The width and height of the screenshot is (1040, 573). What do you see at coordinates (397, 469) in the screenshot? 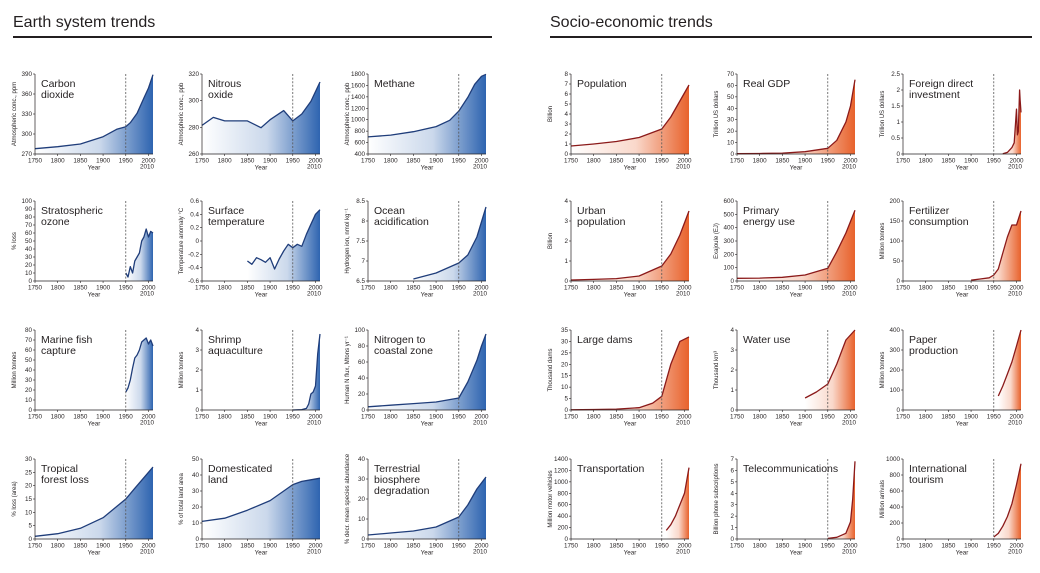
I see `panel-title-line: Terrestrial` at bounding box center [397, 469].